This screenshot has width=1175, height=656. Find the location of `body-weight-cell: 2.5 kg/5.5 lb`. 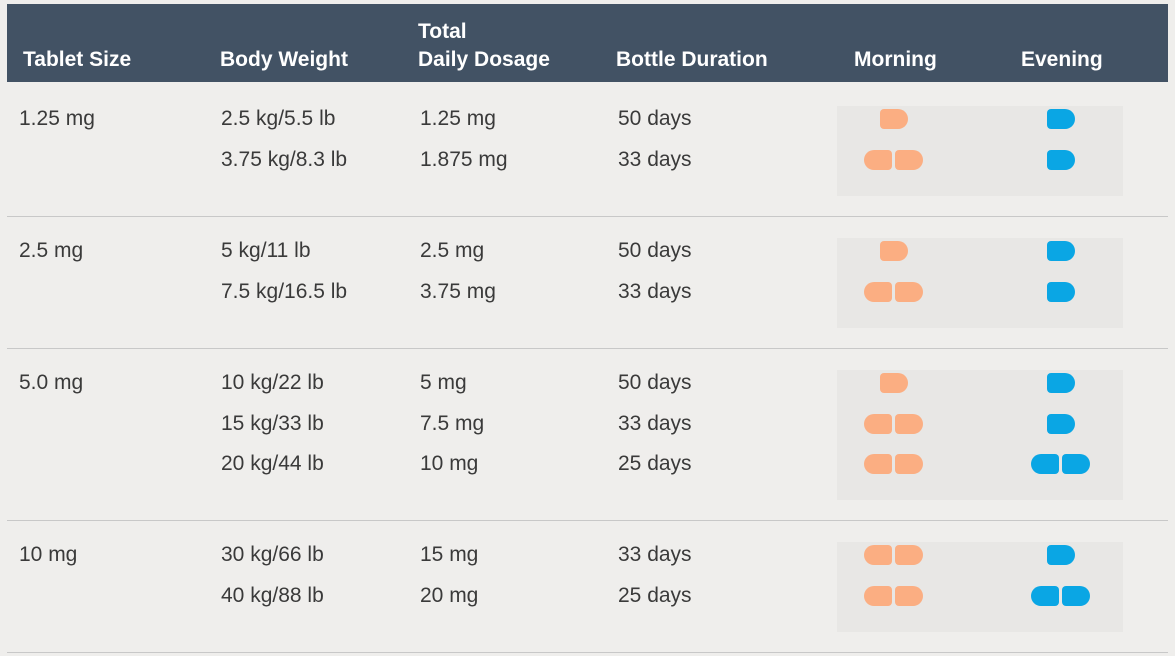

body-weight-cell: 2.5 kg/5.5 lb is located at coordinates (278, 118).